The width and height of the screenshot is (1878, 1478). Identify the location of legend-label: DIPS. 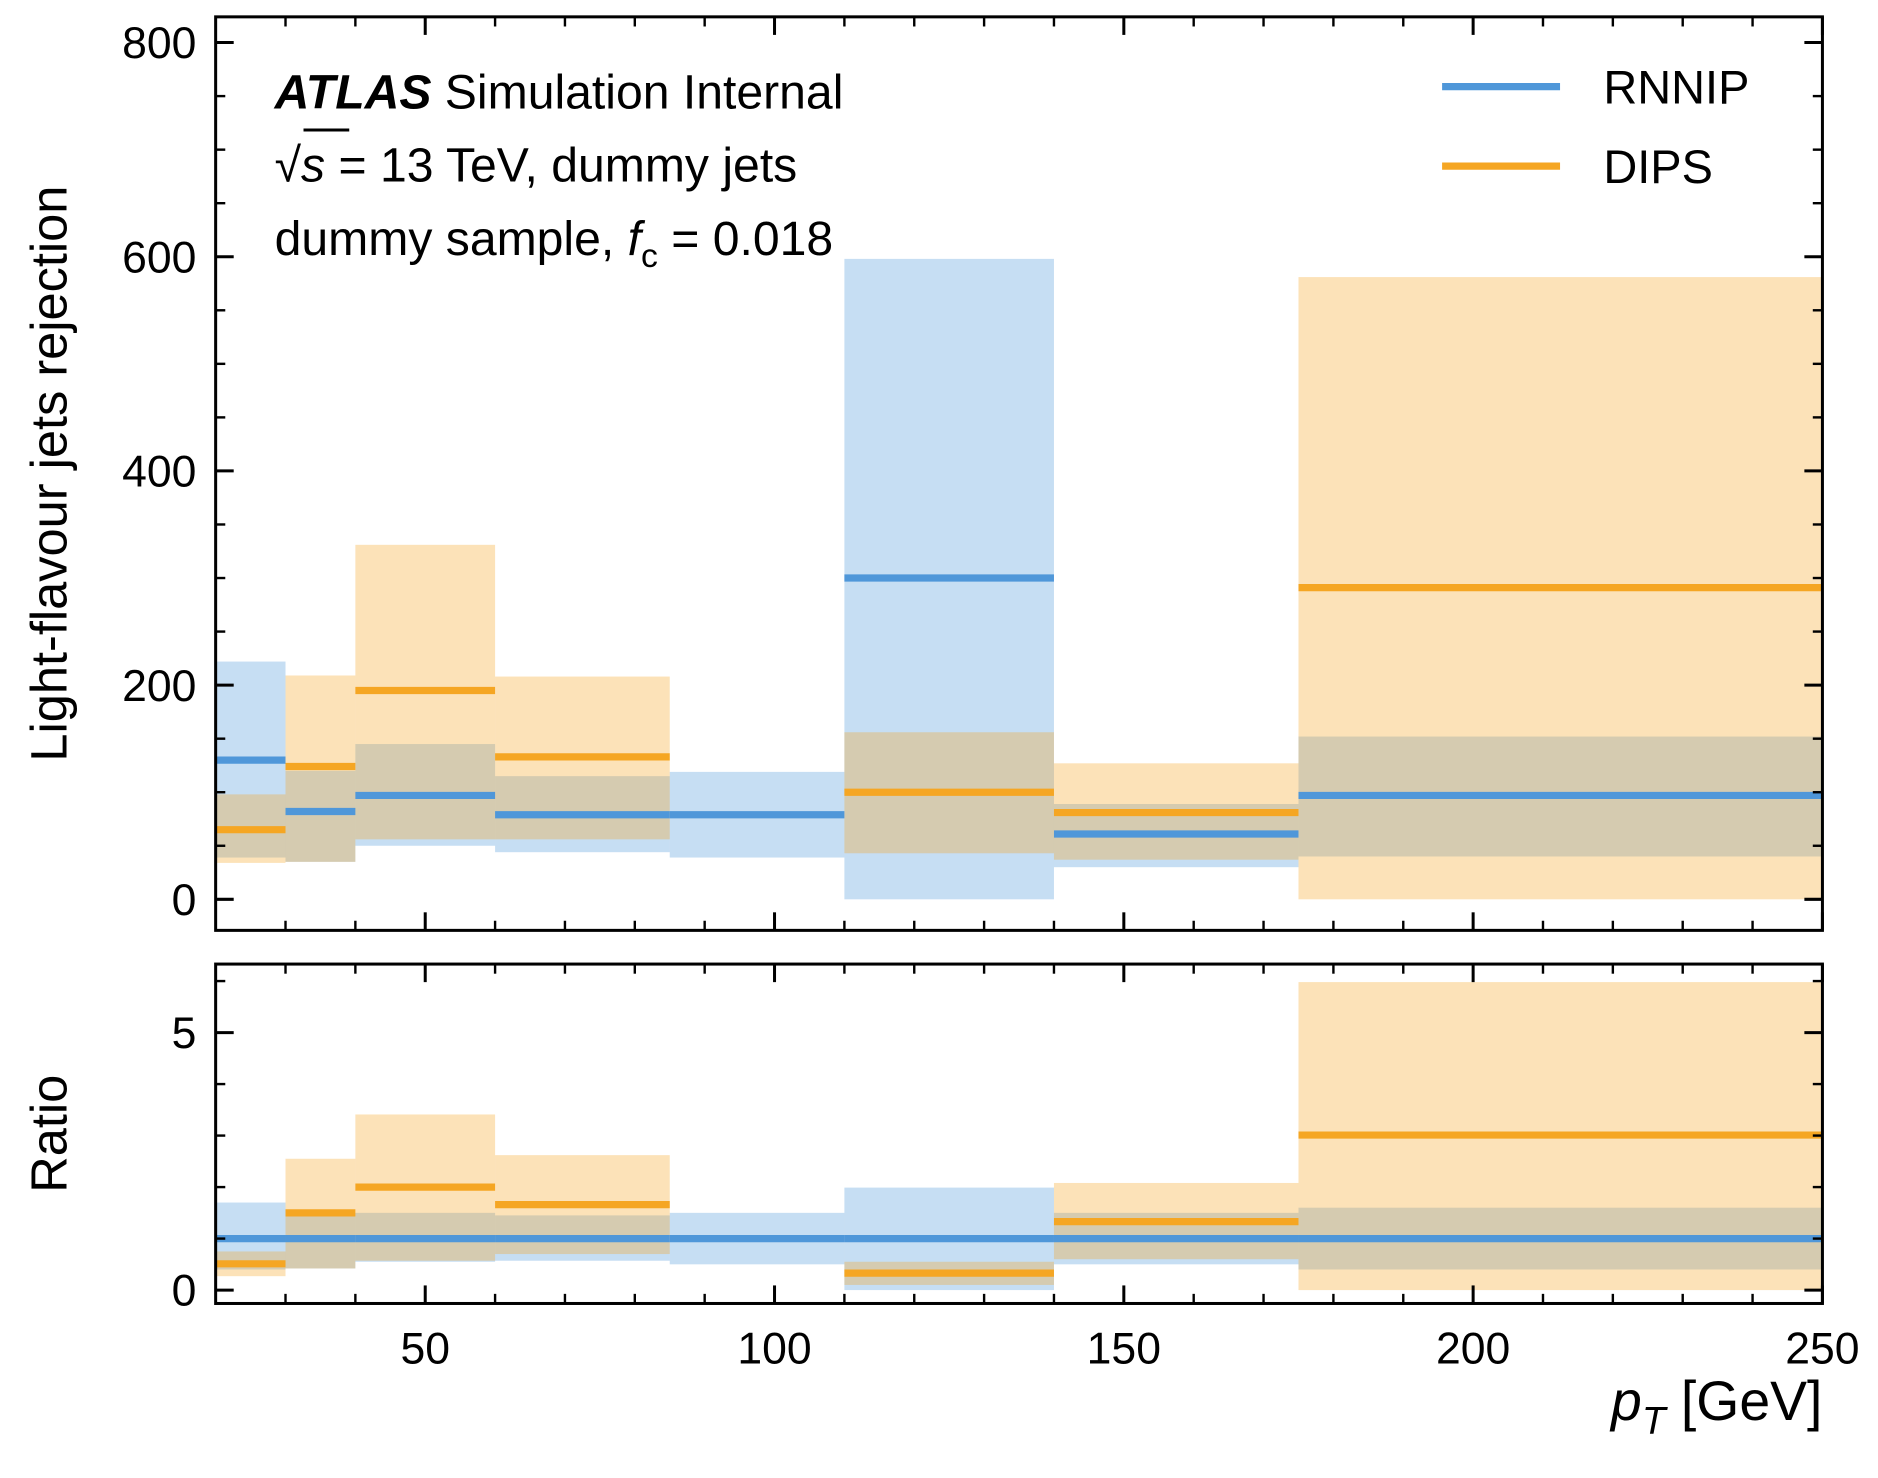
(1658, 167).